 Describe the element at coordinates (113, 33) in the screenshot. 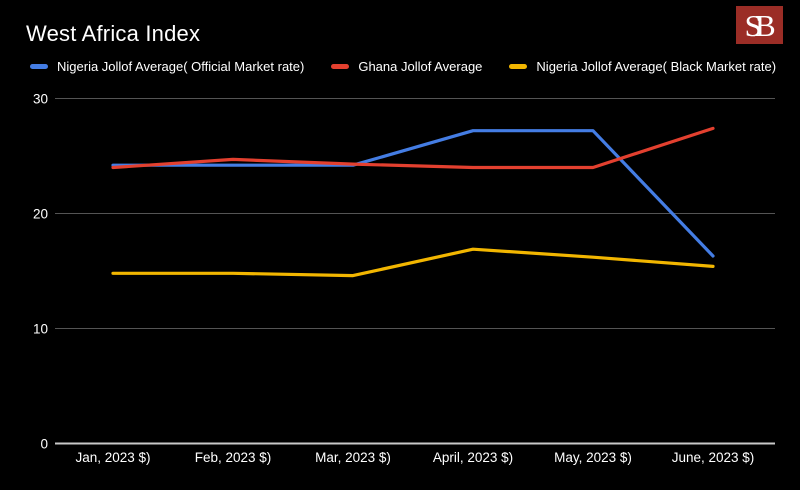

I see `page-title: West Africa Index` at that location.